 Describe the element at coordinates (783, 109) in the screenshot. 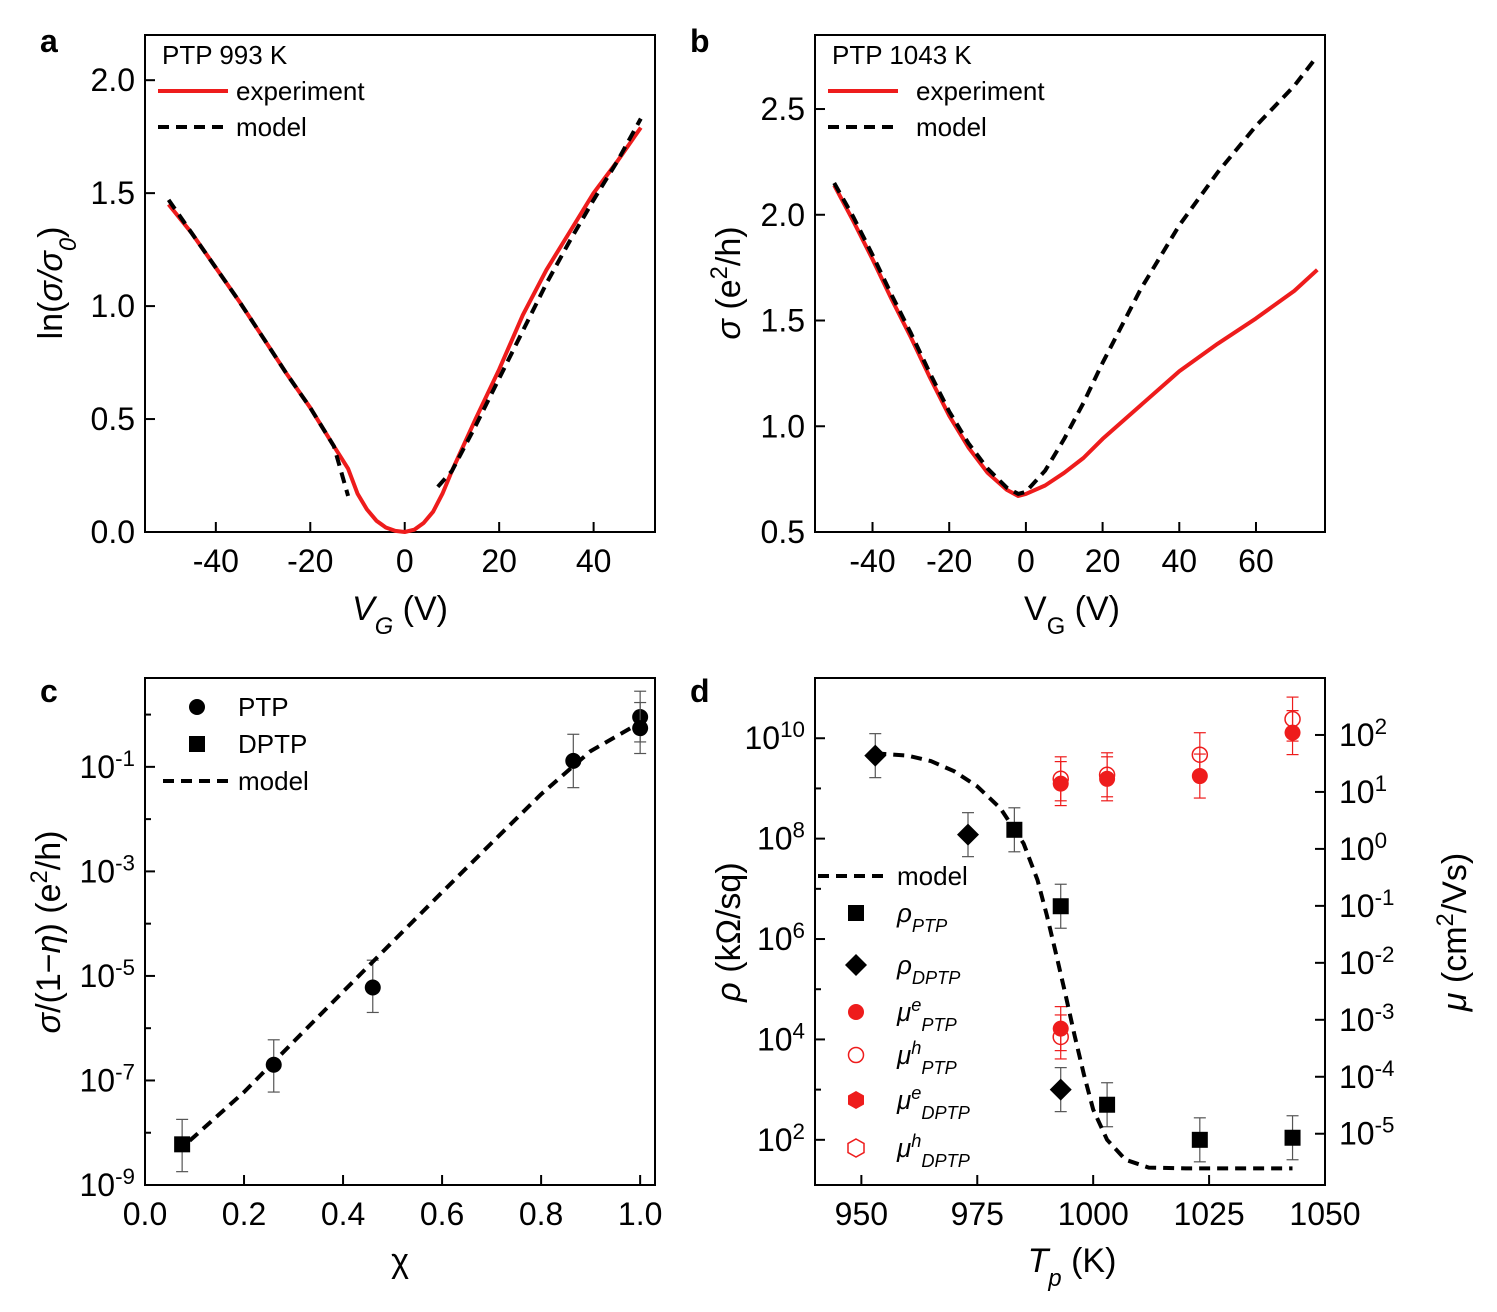

I see `b-y-tick-label: 2.5` at that location.